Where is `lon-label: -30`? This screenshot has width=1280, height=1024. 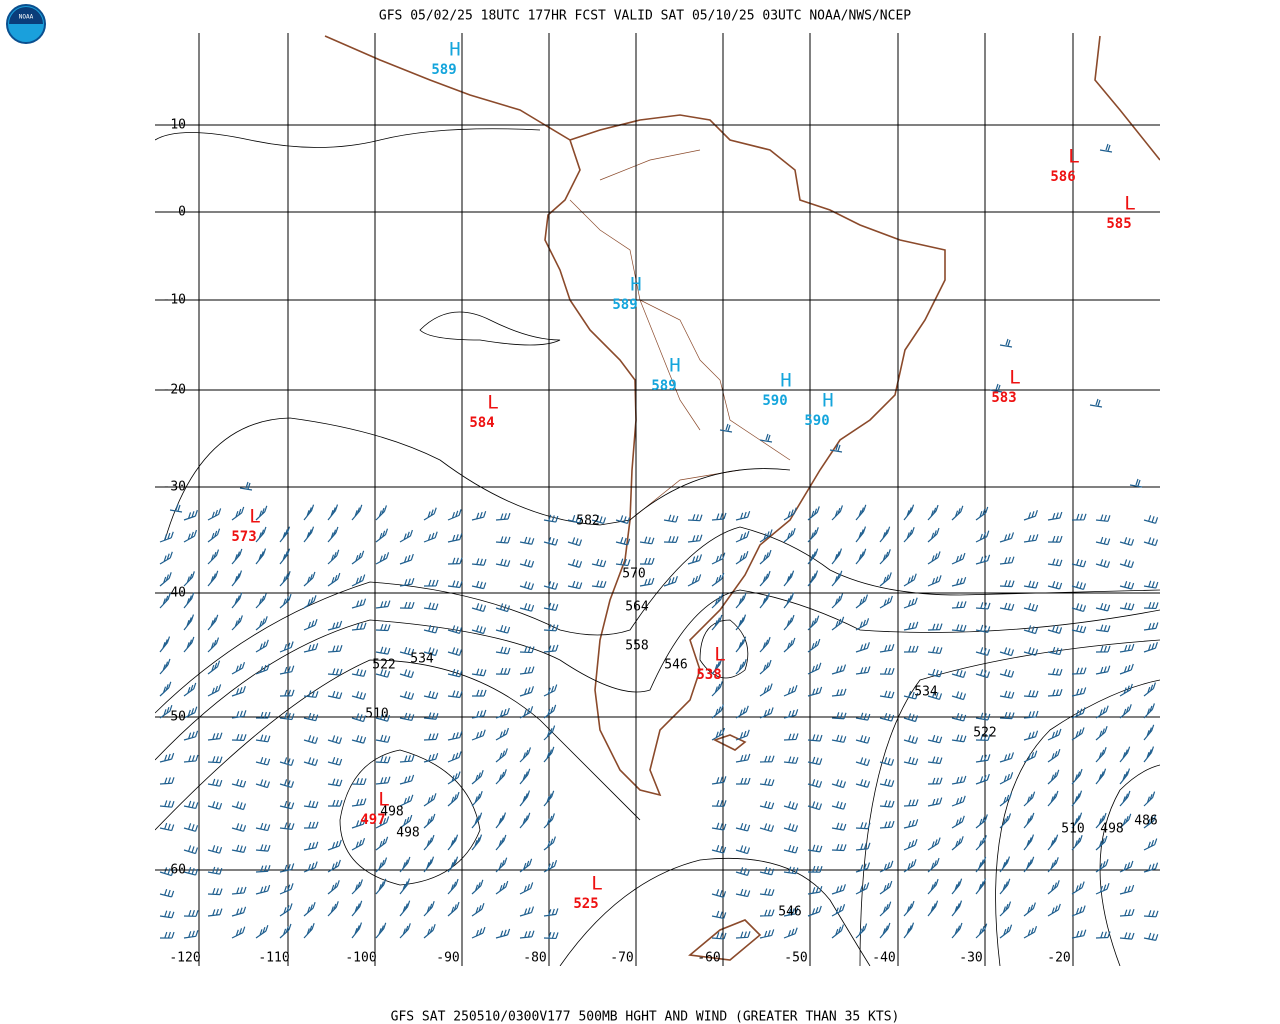 lon-label: -30 is located at coordinates (970, 958).